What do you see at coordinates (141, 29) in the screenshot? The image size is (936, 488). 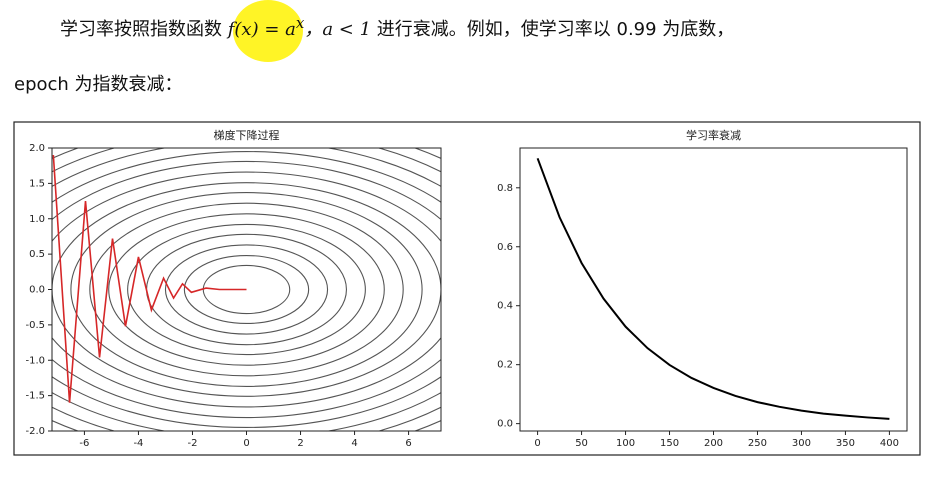 I see `text: 学习率按照指数函数` at bounding box center [141, 29].